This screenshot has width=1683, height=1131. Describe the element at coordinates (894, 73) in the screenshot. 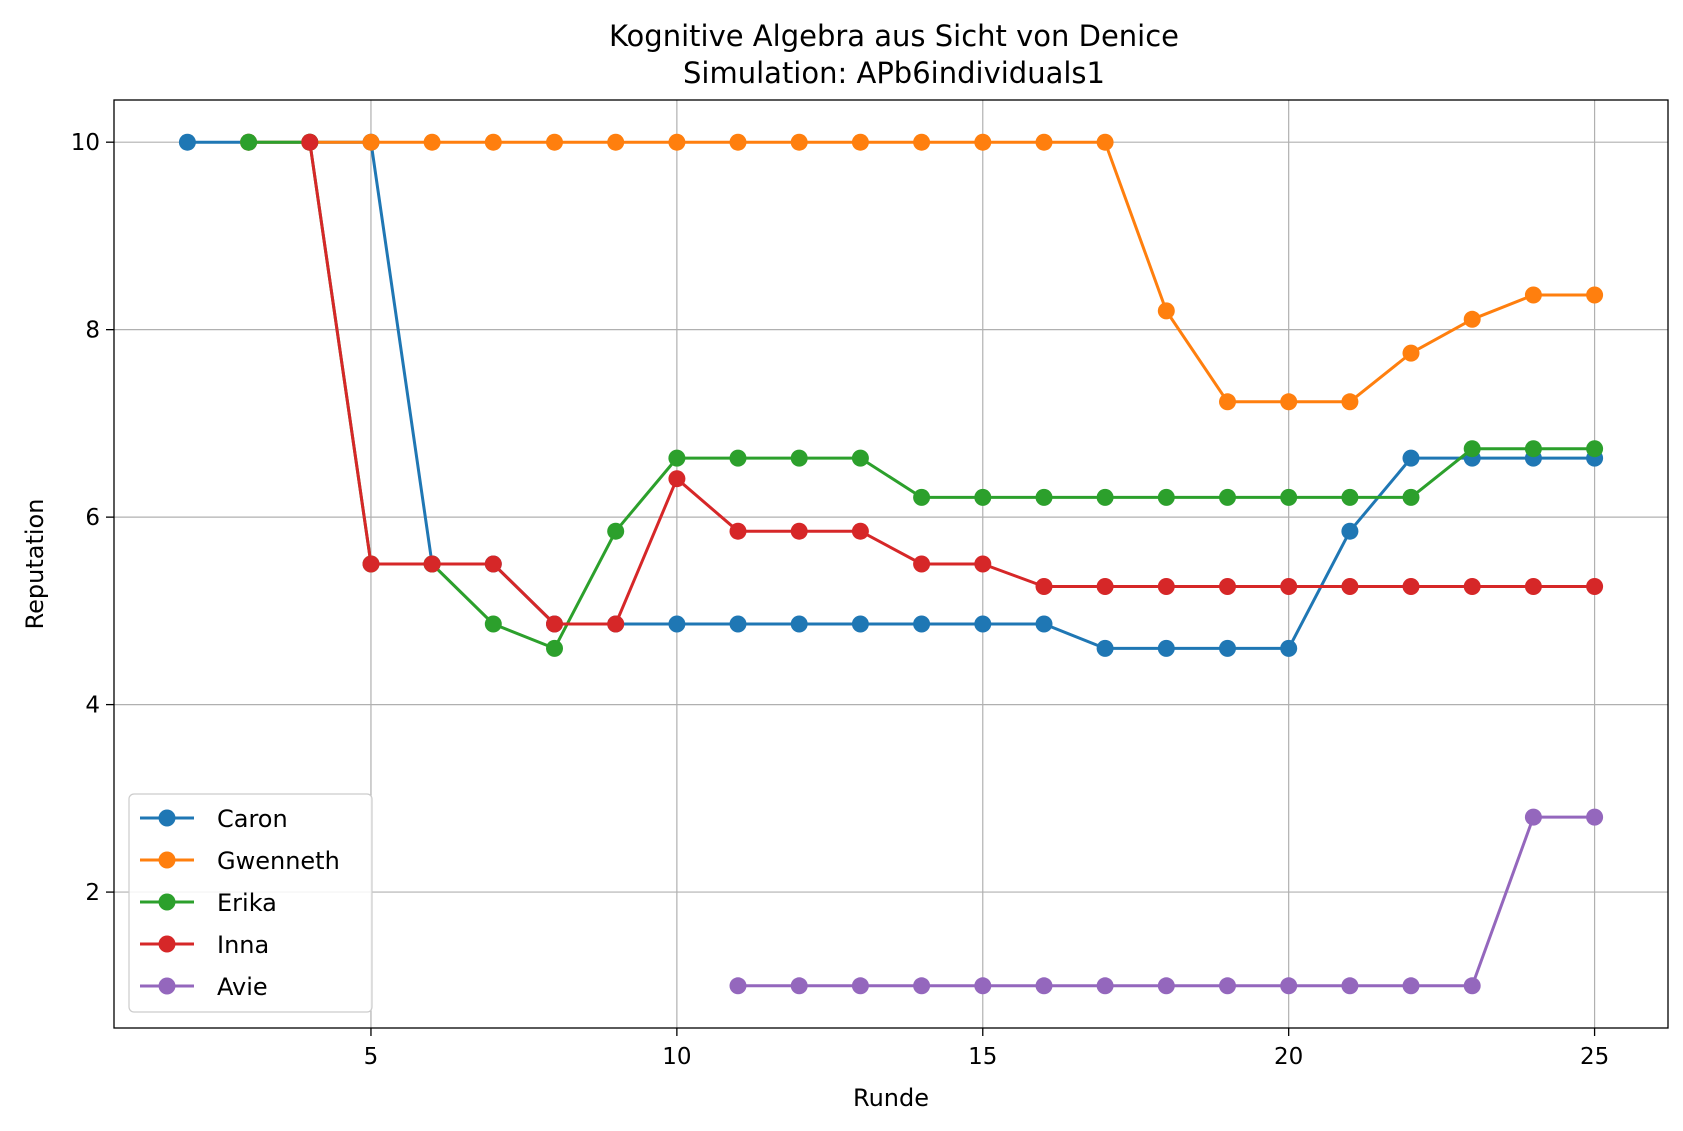

I see `chart-subtitle: Simulation: APb6individuals1` at that location.